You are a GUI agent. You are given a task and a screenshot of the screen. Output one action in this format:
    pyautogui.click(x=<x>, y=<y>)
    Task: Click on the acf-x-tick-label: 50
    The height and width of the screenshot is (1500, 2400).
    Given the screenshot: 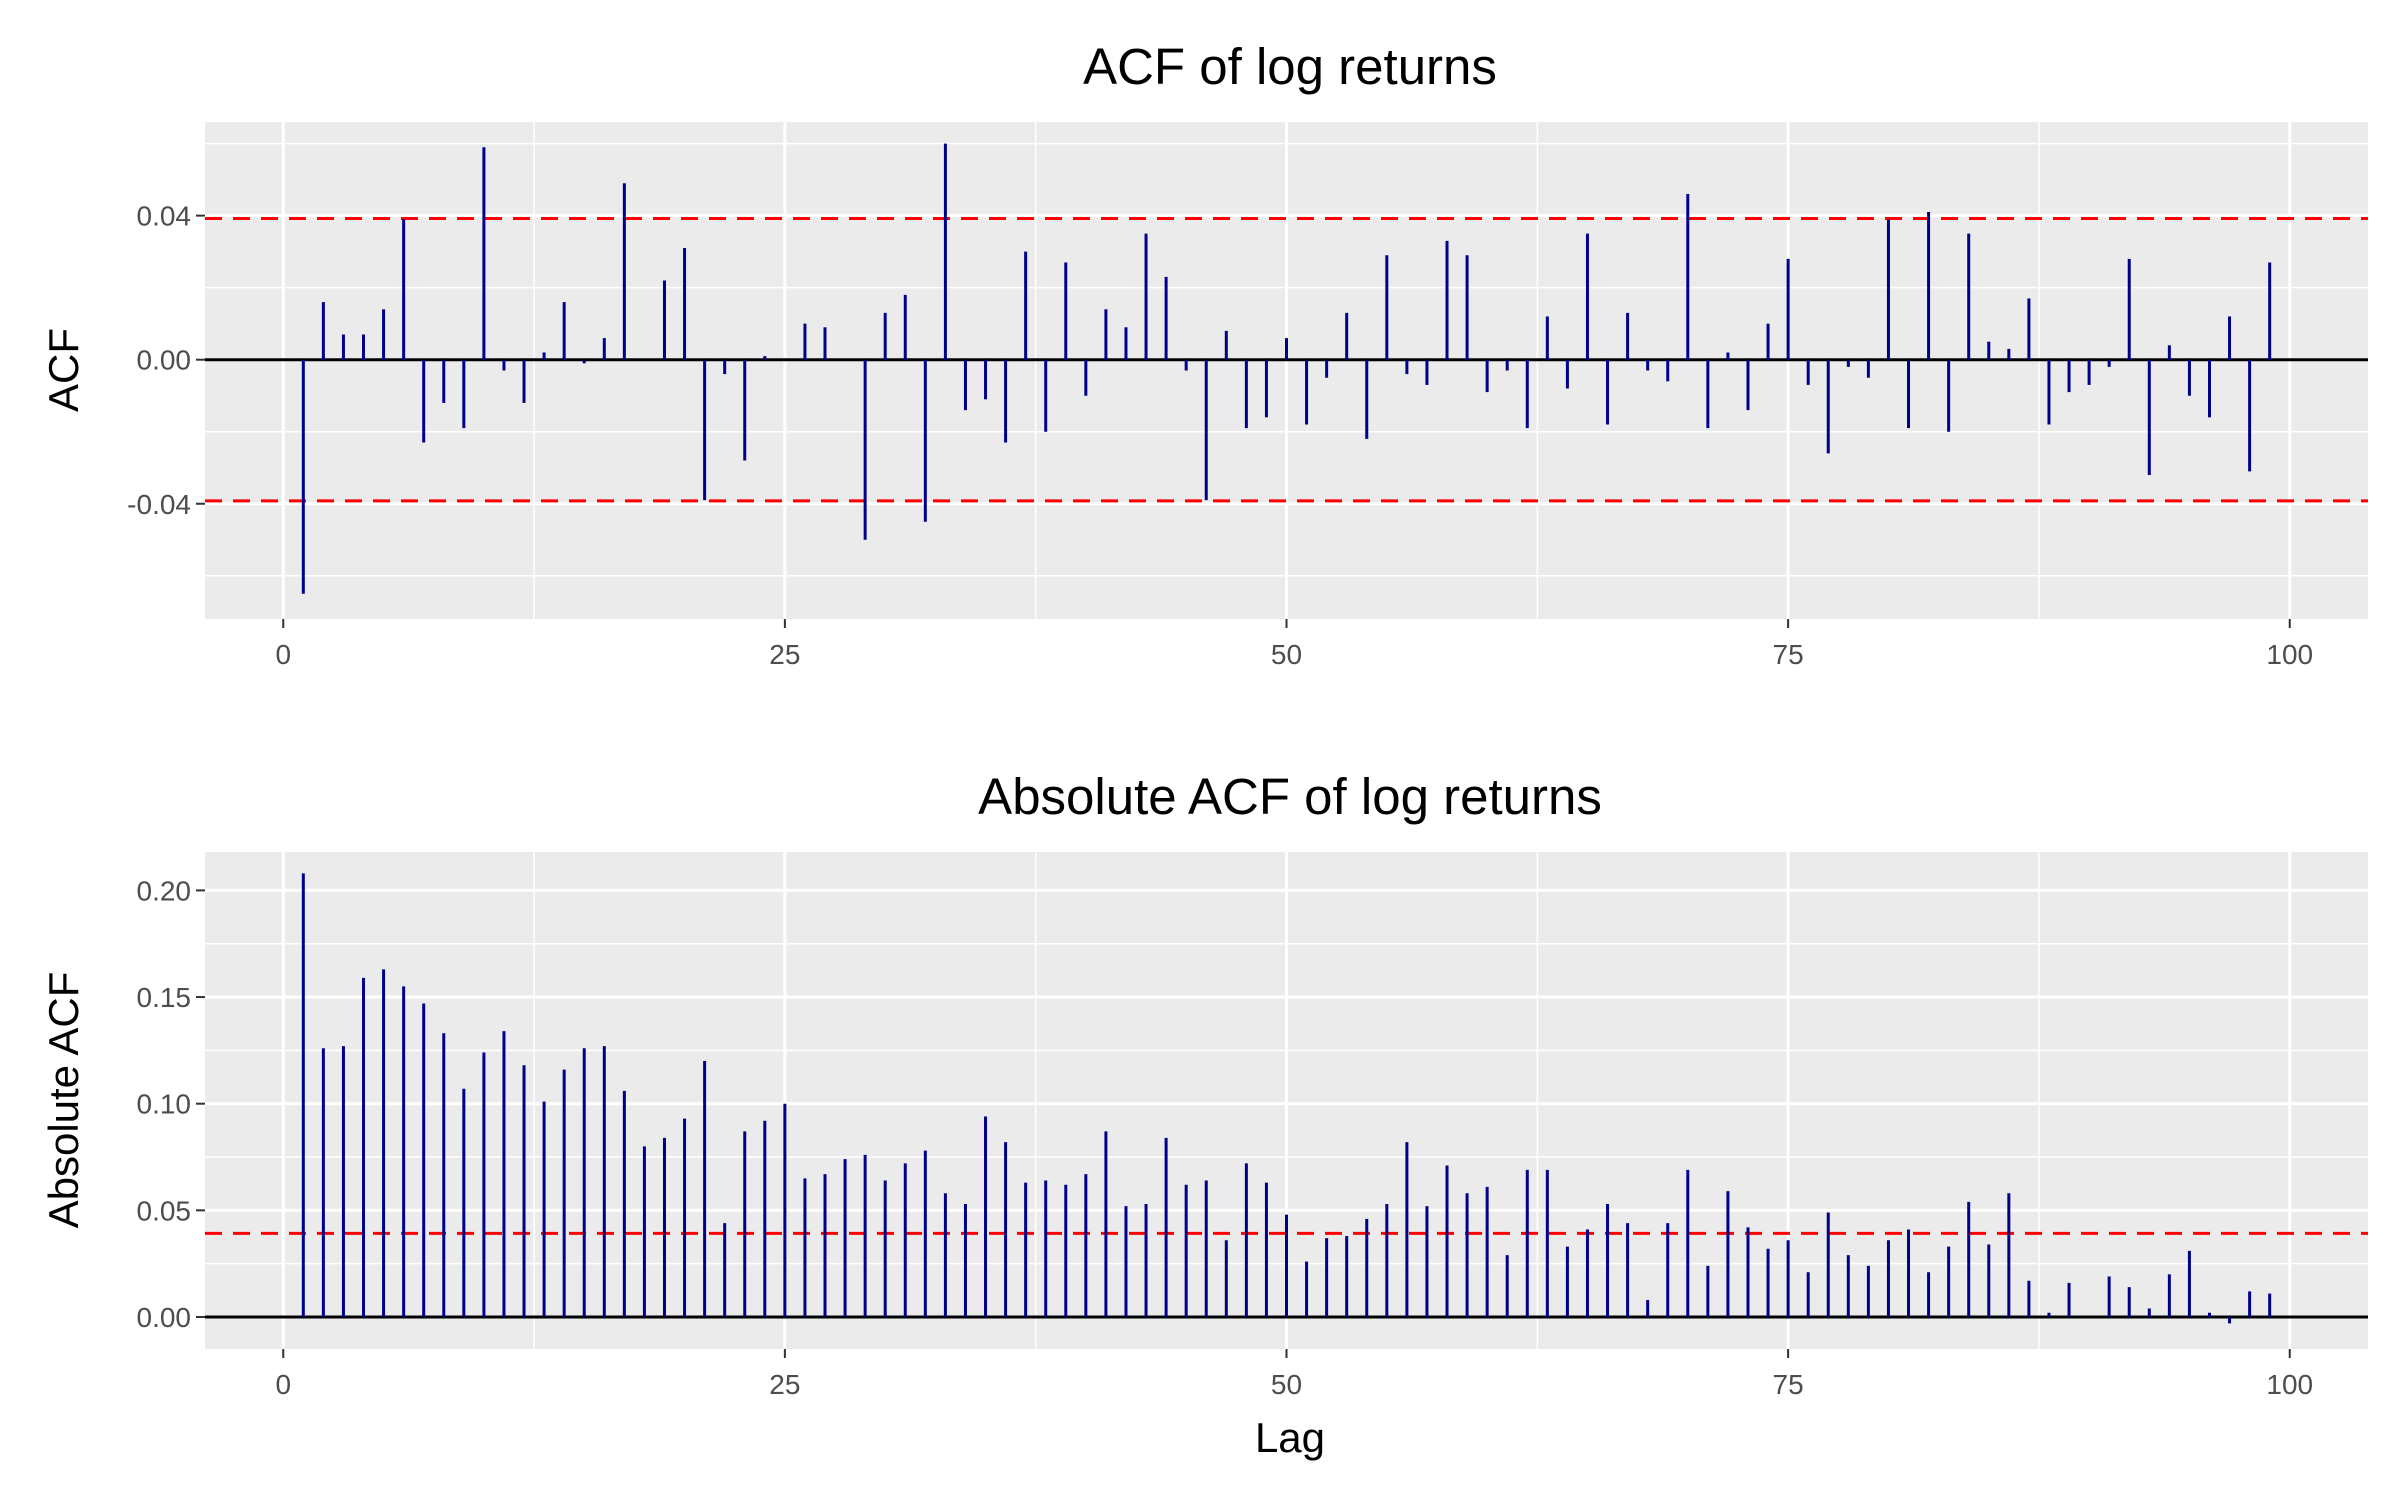 What is the action you would take?
    pyautogui.click(x=1286, y=654)
    